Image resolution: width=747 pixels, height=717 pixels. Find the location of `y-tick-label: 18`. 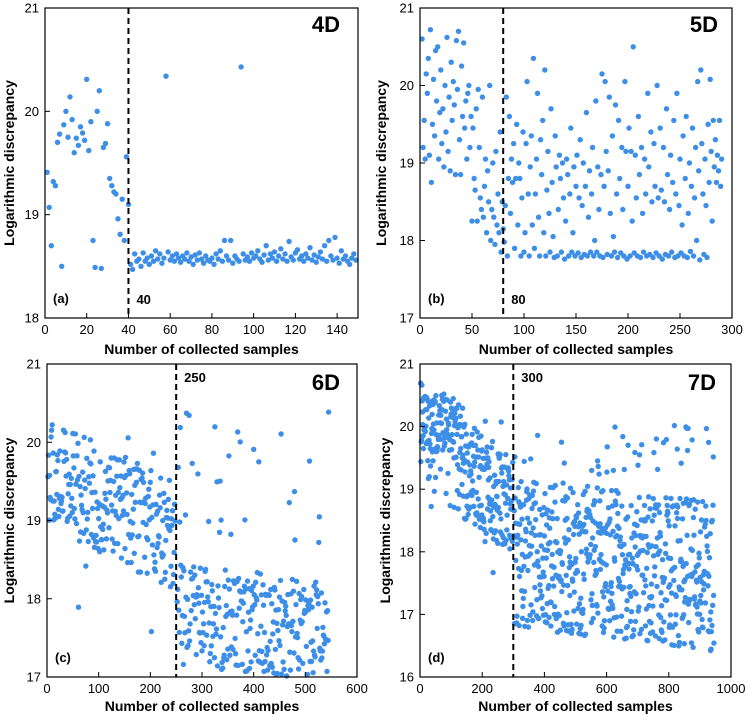

y-tick-label: 18 is located at coordinates (407, 551).